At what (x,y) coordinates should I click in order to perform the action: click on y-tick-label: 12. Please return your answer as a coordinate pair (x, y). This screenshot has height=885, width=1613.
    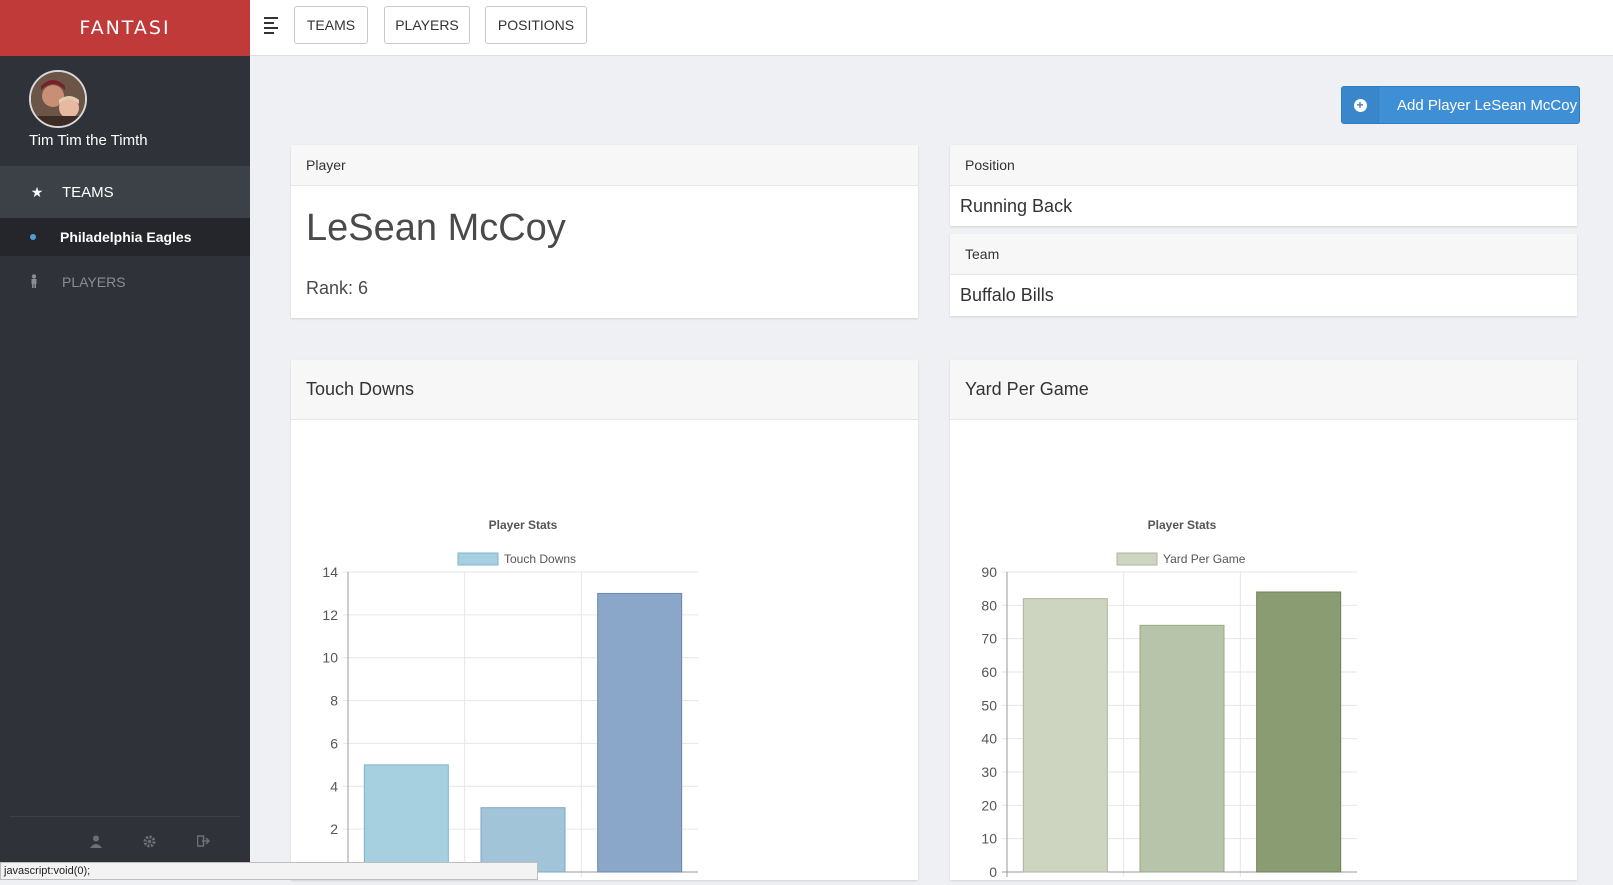
    Looking at the image, I should click on (330, 615).